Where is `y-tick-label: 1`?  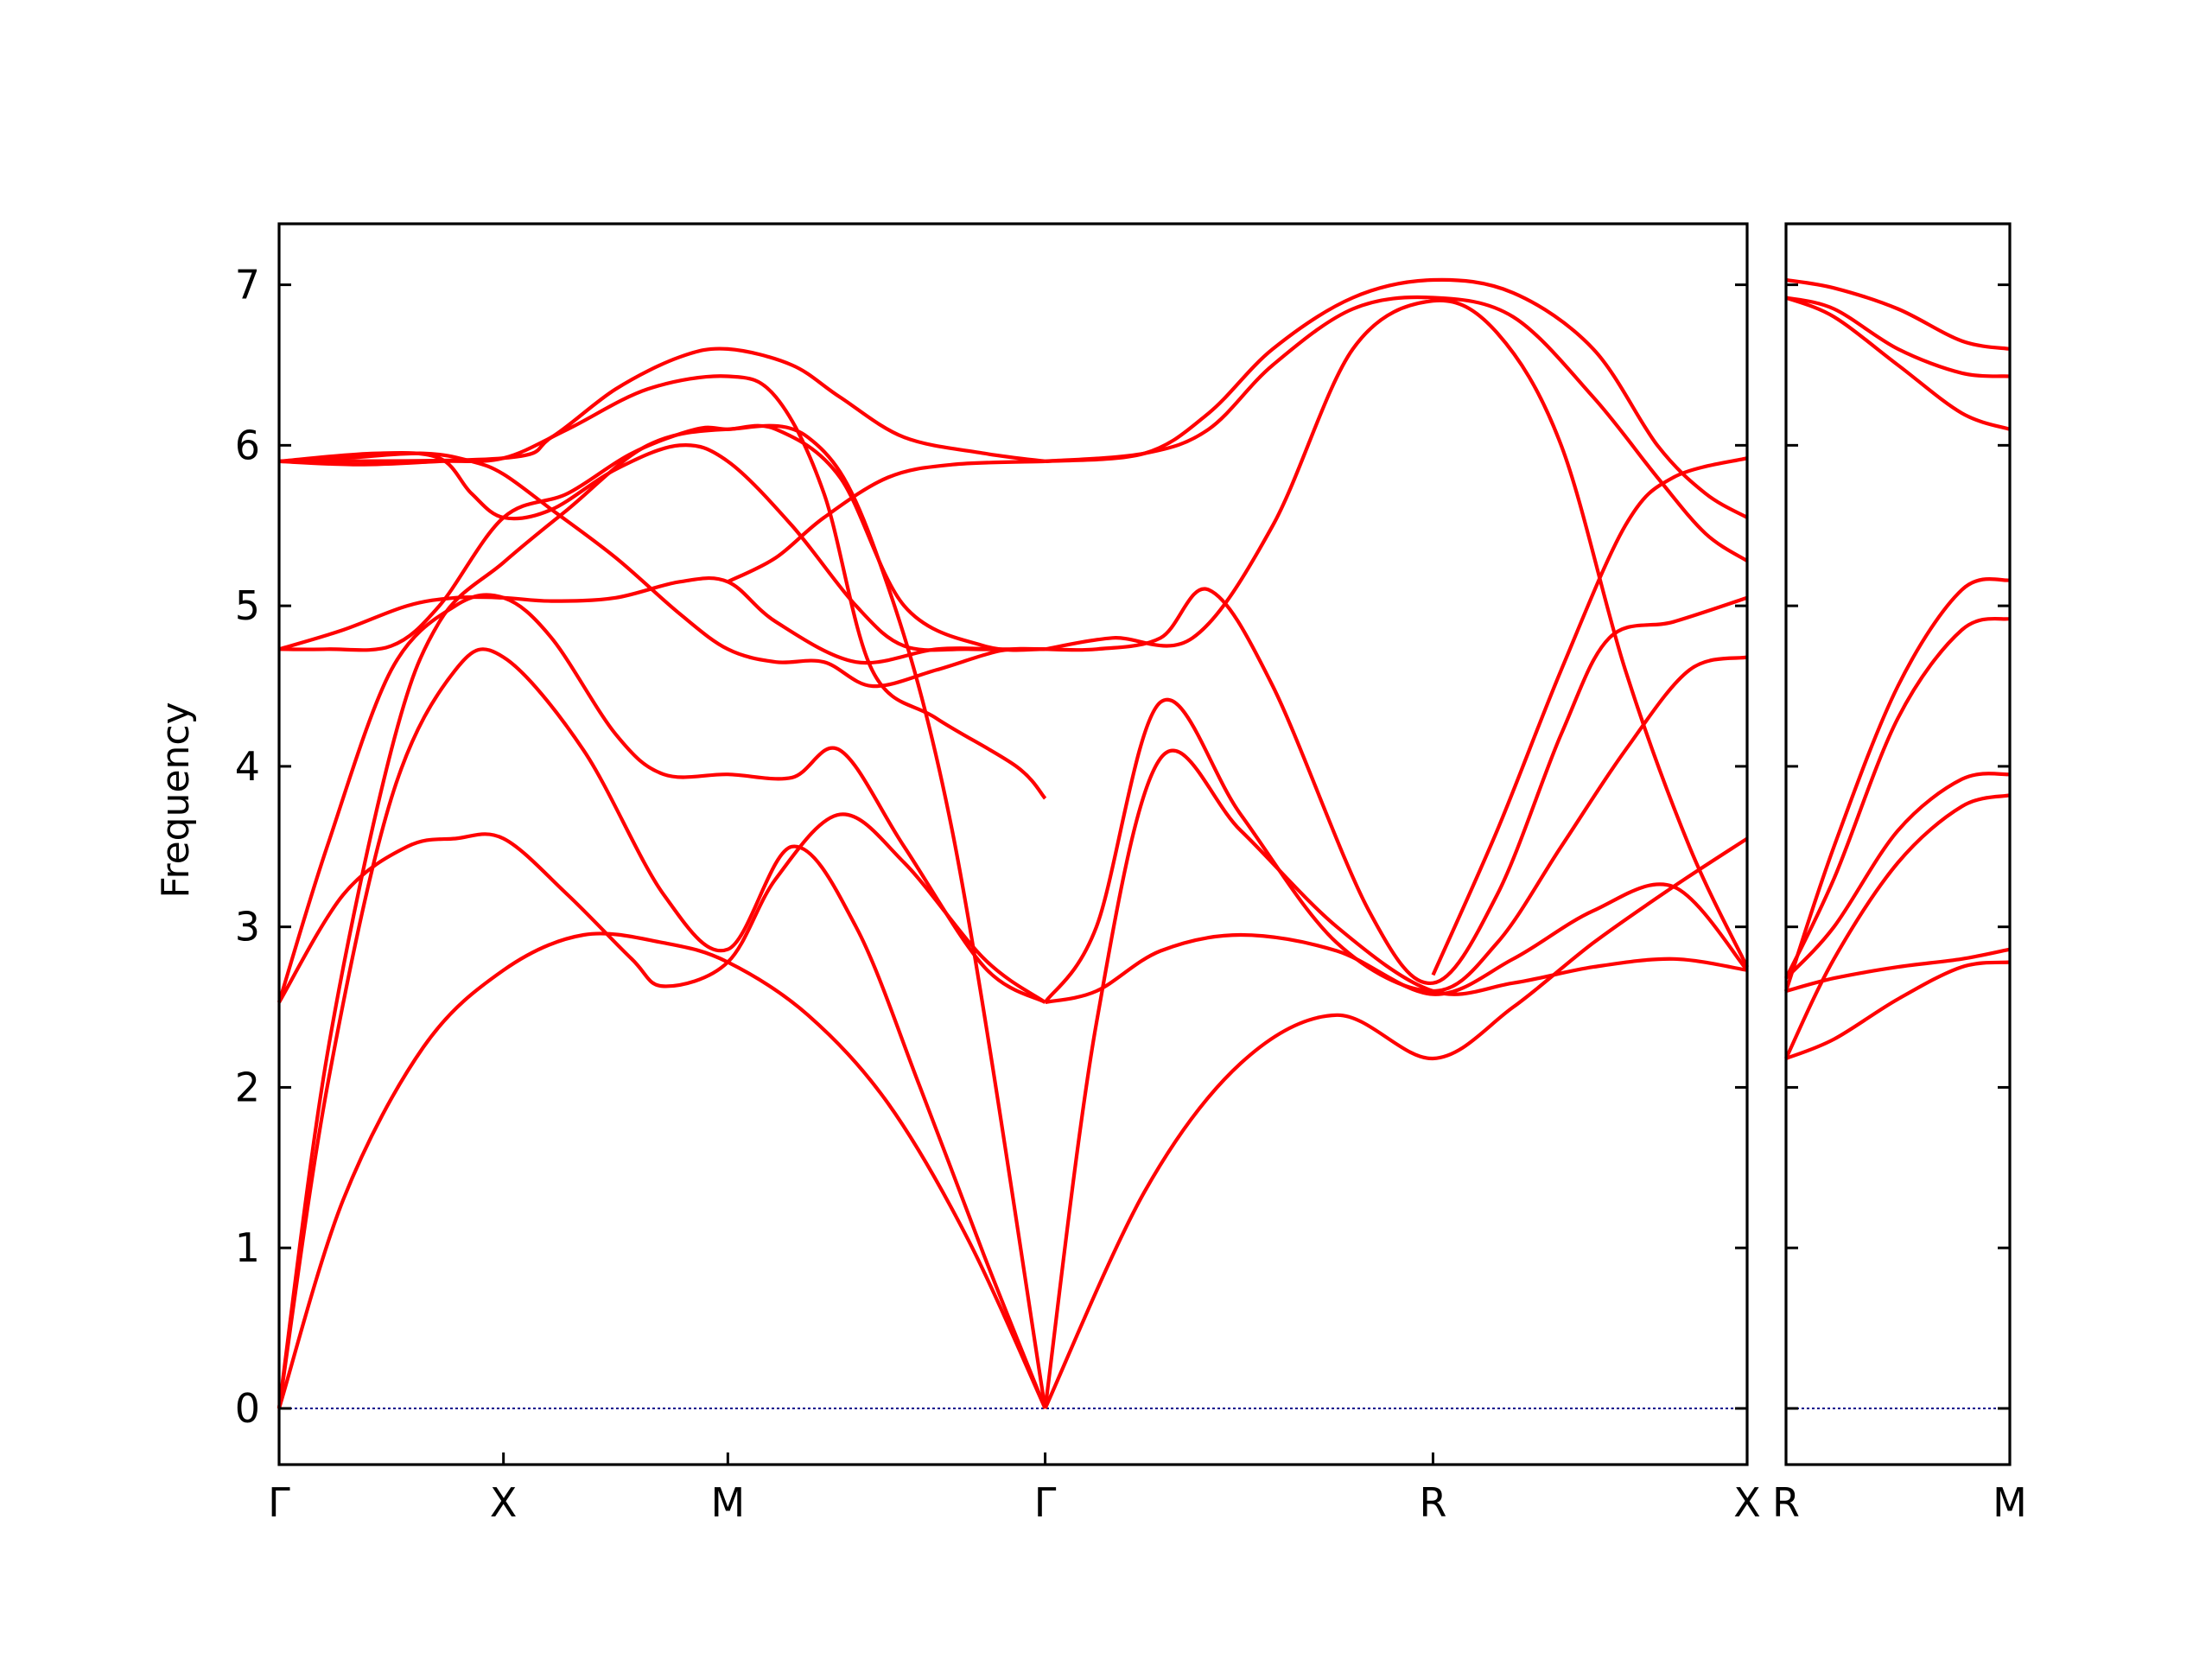
y-tick-label: 1 is located at coordinates (247, 1247).